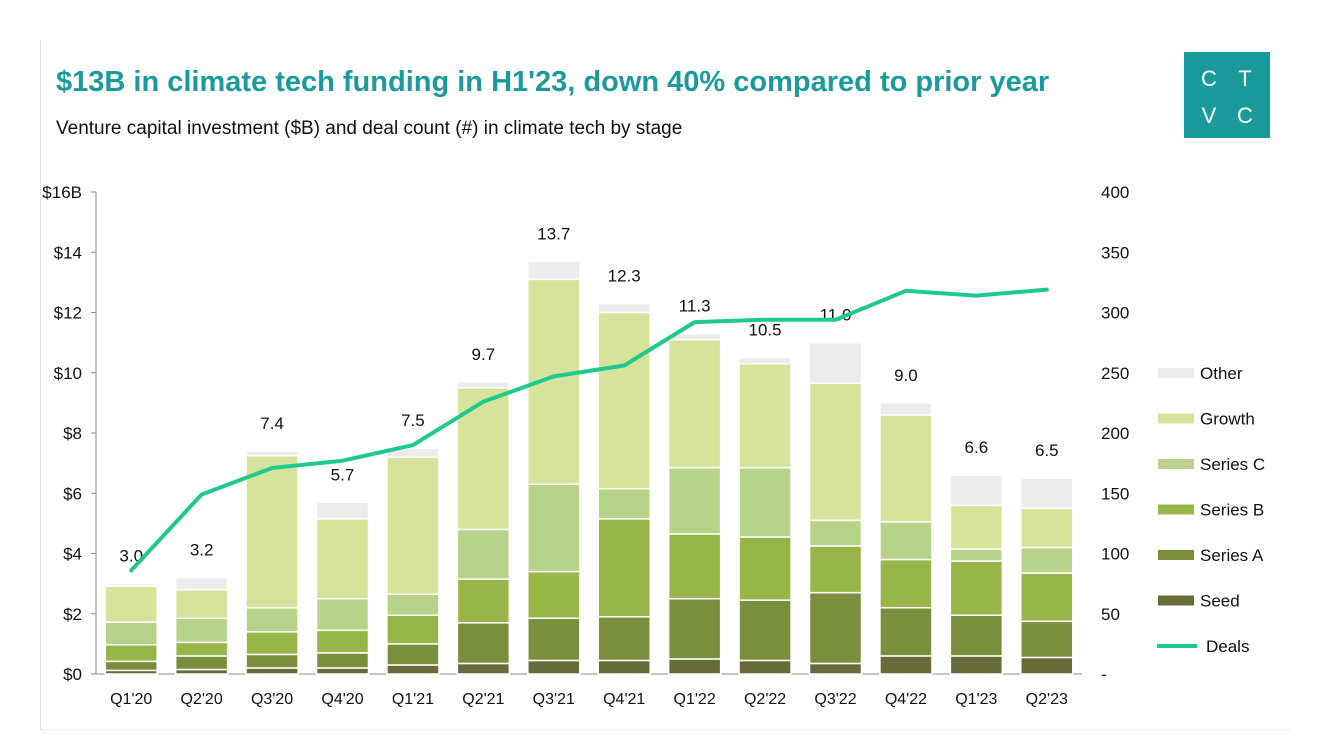 The width and height of the screenshot is (1324, 738). I want to click on y-right-tick-label: 350, so click(1115, 252).